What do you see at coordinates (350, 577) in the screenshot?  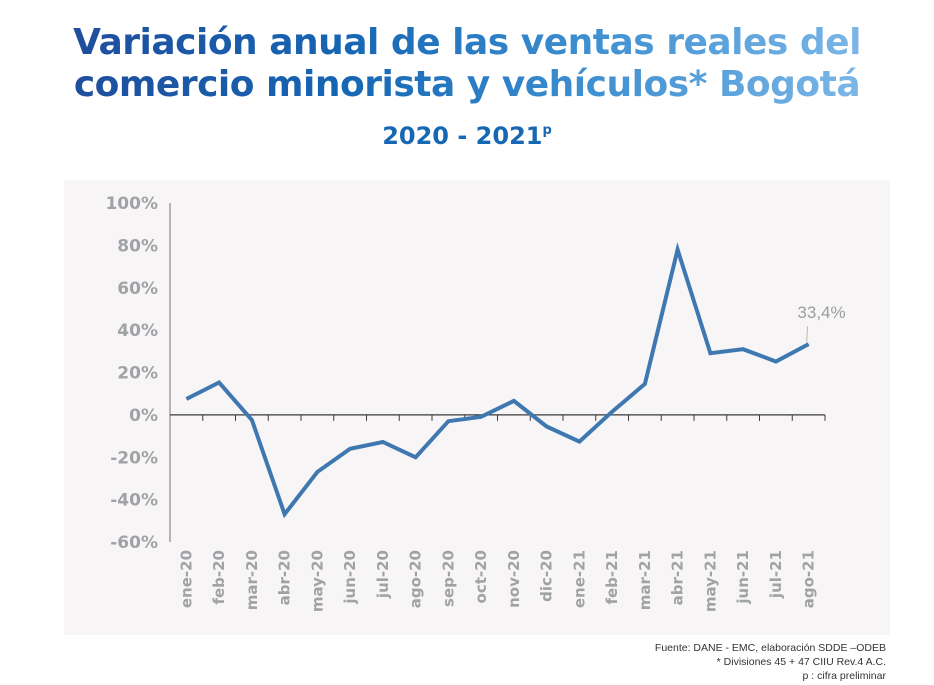 I see `x-tick-label: jun-20` at bounding box center [350, 577].